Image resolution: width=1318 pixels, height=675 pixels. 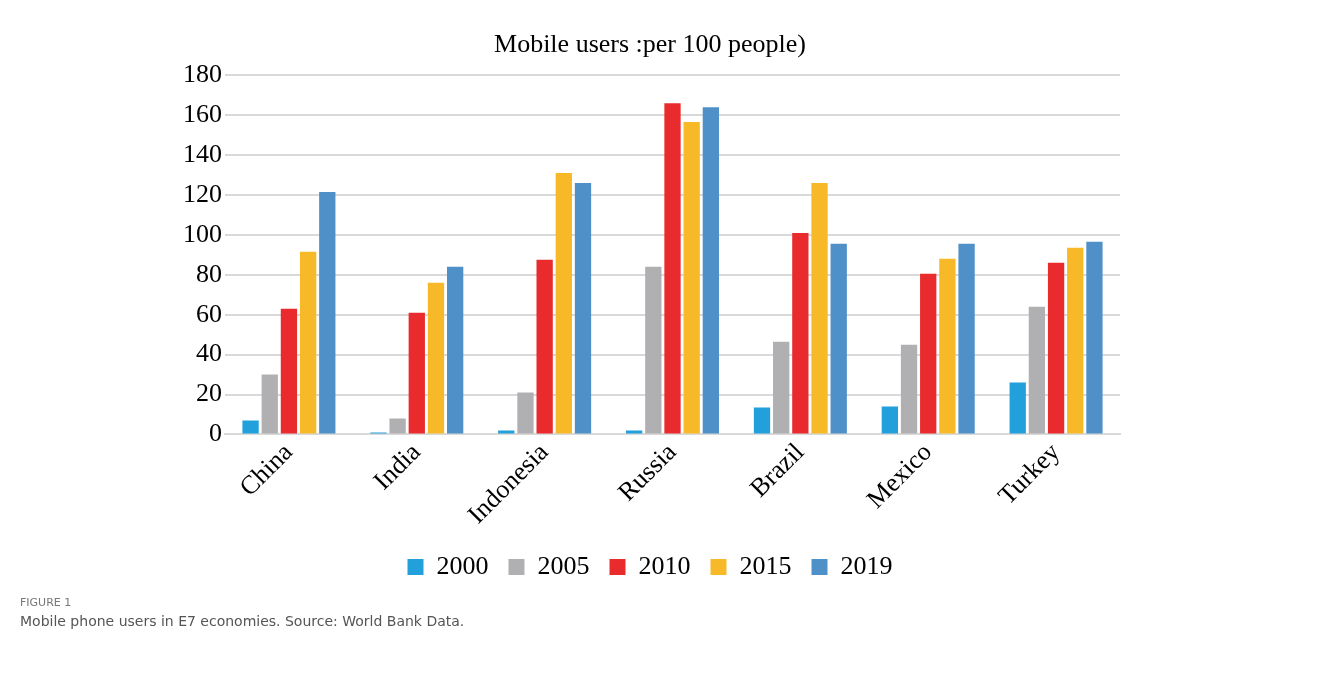 What do you see at coordinates (462, 565) in the screenshot?
I see `legend-label: 2000` at bounding box center [462, 565].